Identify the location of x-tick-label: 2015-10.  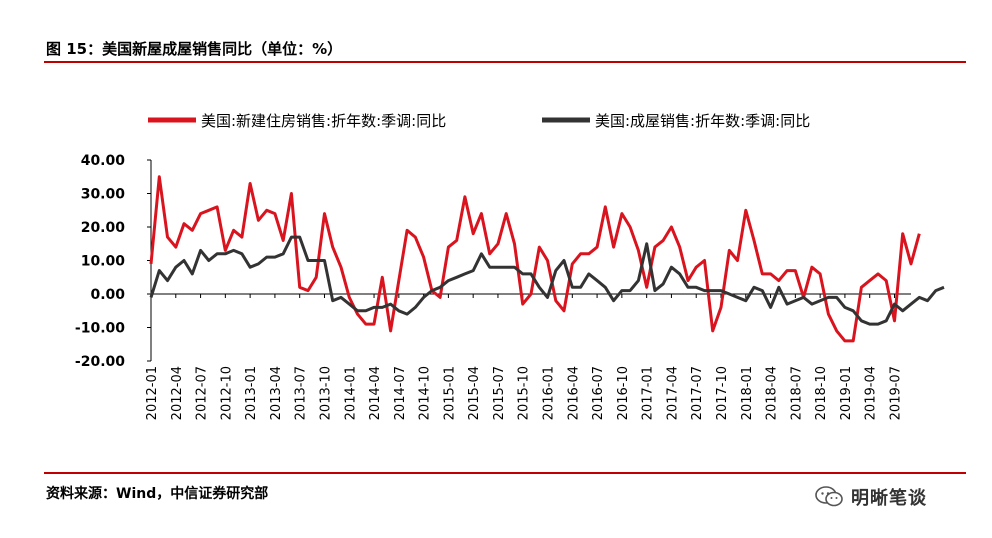
(524, 393).